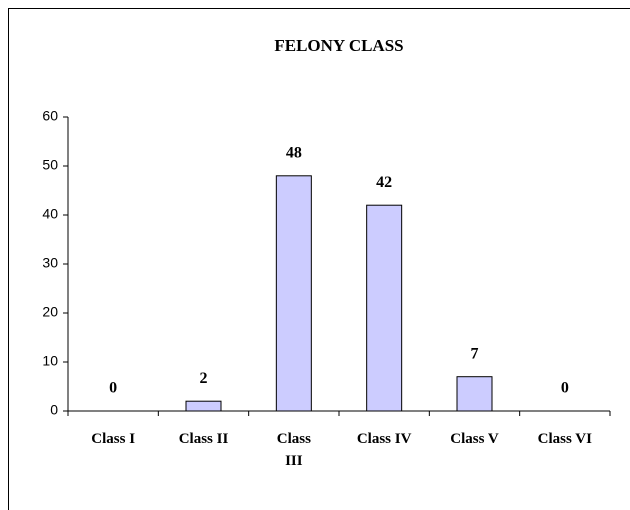  What do you see at coordinates (204, 378) in the screenshot?
I see `data-label: 2` at bounding box center [204, 378].